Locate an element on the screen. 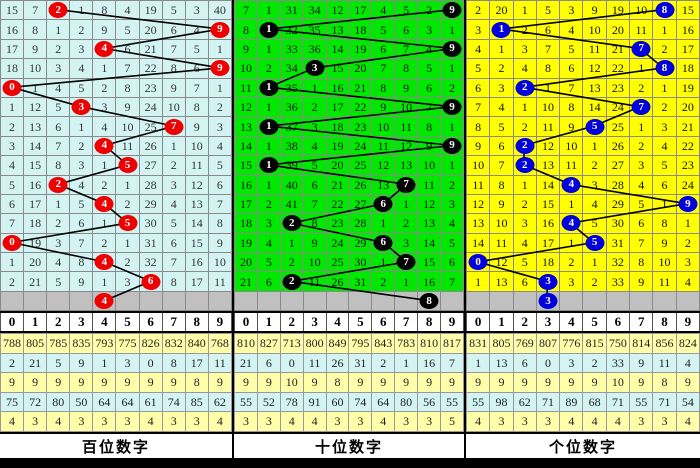 The image size is (700, 468). digit-header-6: 6 is located at coordinates (618, 322).